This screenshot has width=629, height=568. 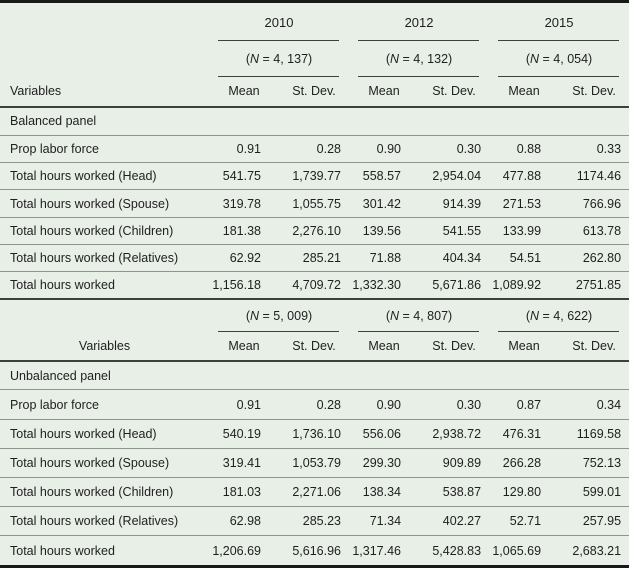 I want to click on cell-mean-2012: 558.57, so click(x=384, y=176).